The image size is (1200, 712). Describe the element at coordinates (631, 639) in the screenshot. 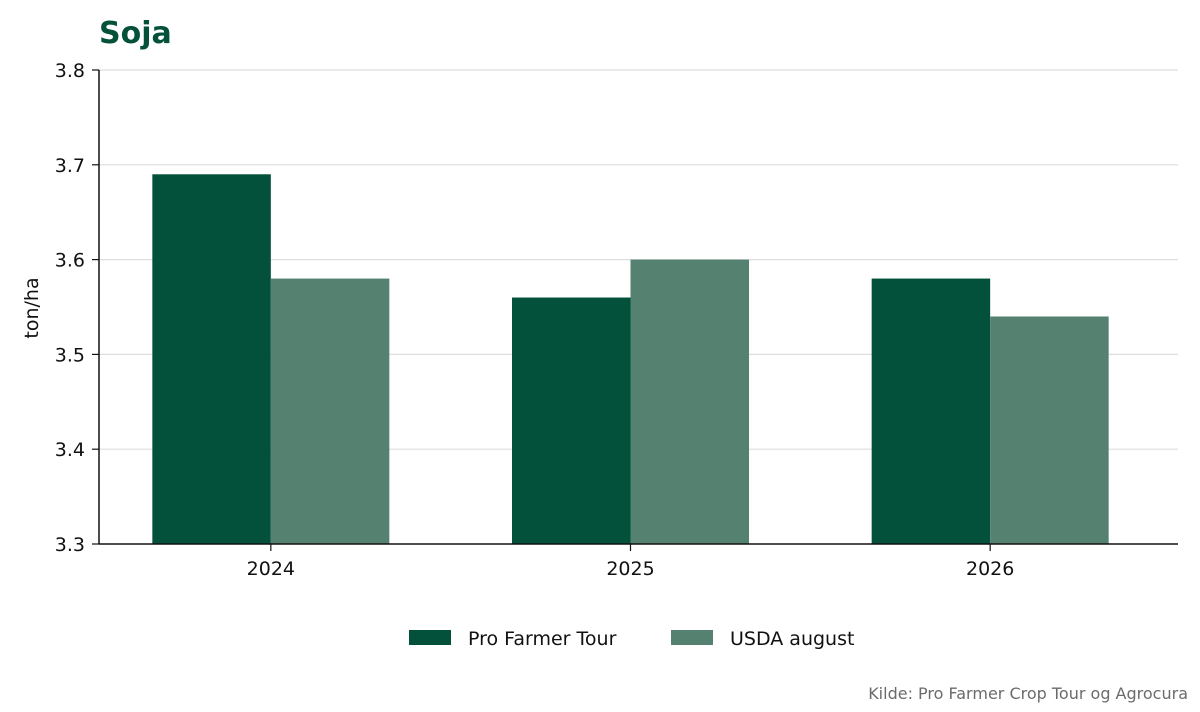

I see `legend: Pro Farmer Tour USDA august` at that location.